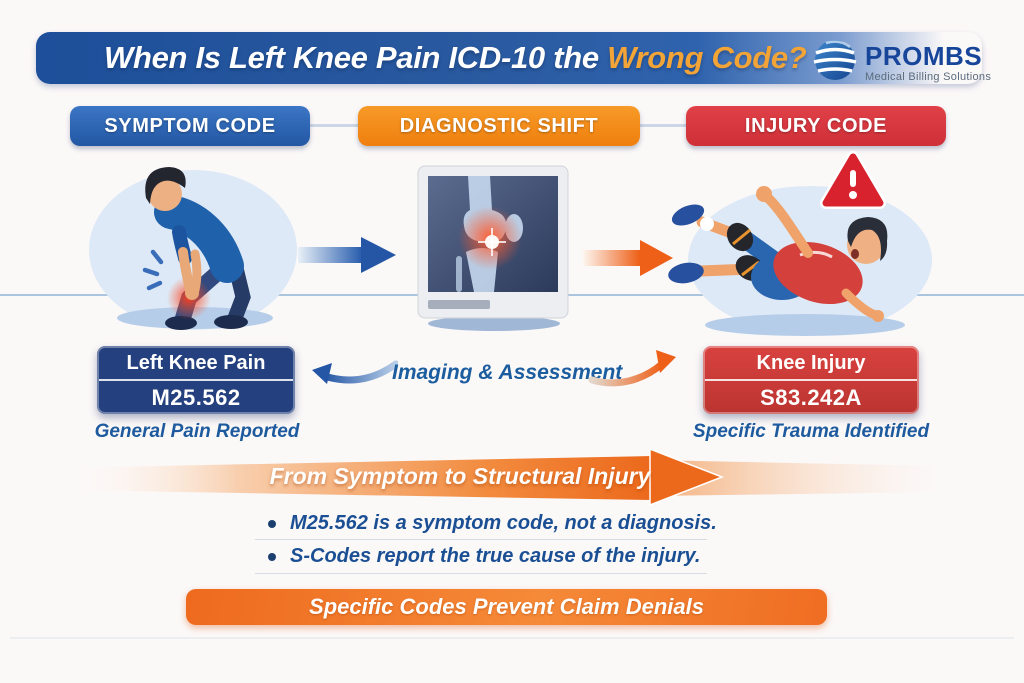 Image resolution: width=1024 pixels, height=683 pixels. I want to click on symptom-code-card: Left Knee Pain M25.562, so click(196, 380).